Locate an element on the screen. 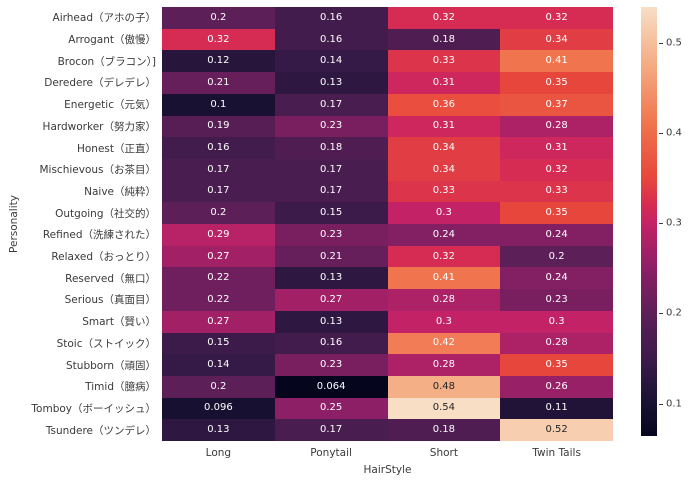 This screenshot has height=484, width=691. y-tick-label: Hardworker（努力家） is located at coordinates (99, 126).